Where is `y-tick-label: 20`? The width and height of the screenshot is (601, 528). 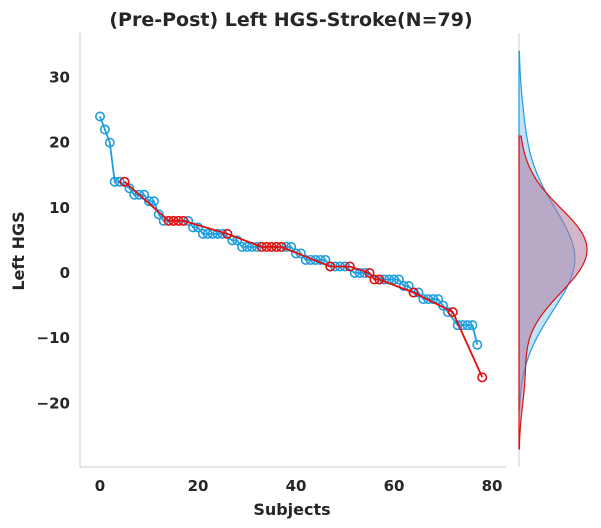
y-tick-label: 20 is located at coordinates (59, 143).